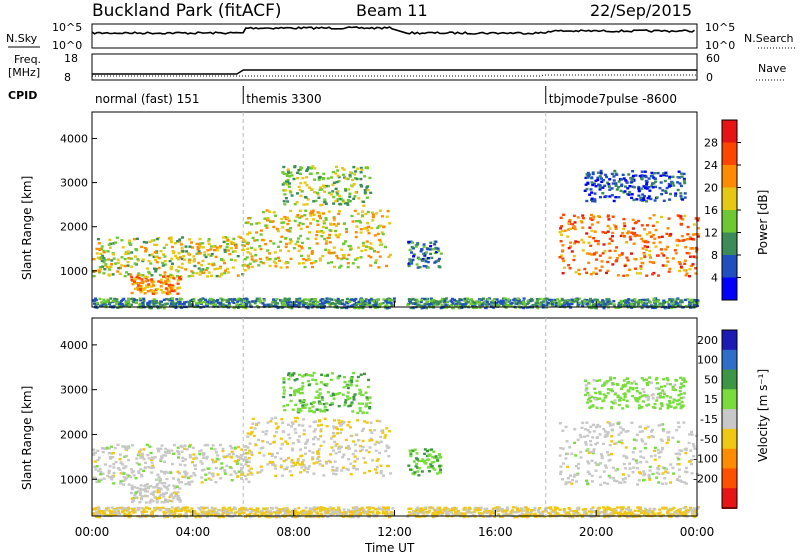  What do you see at coordinates (187, 11) in the screenshot?
I see `site-title: Buckland Park (fitACF)` at bounding box center [187, 11].